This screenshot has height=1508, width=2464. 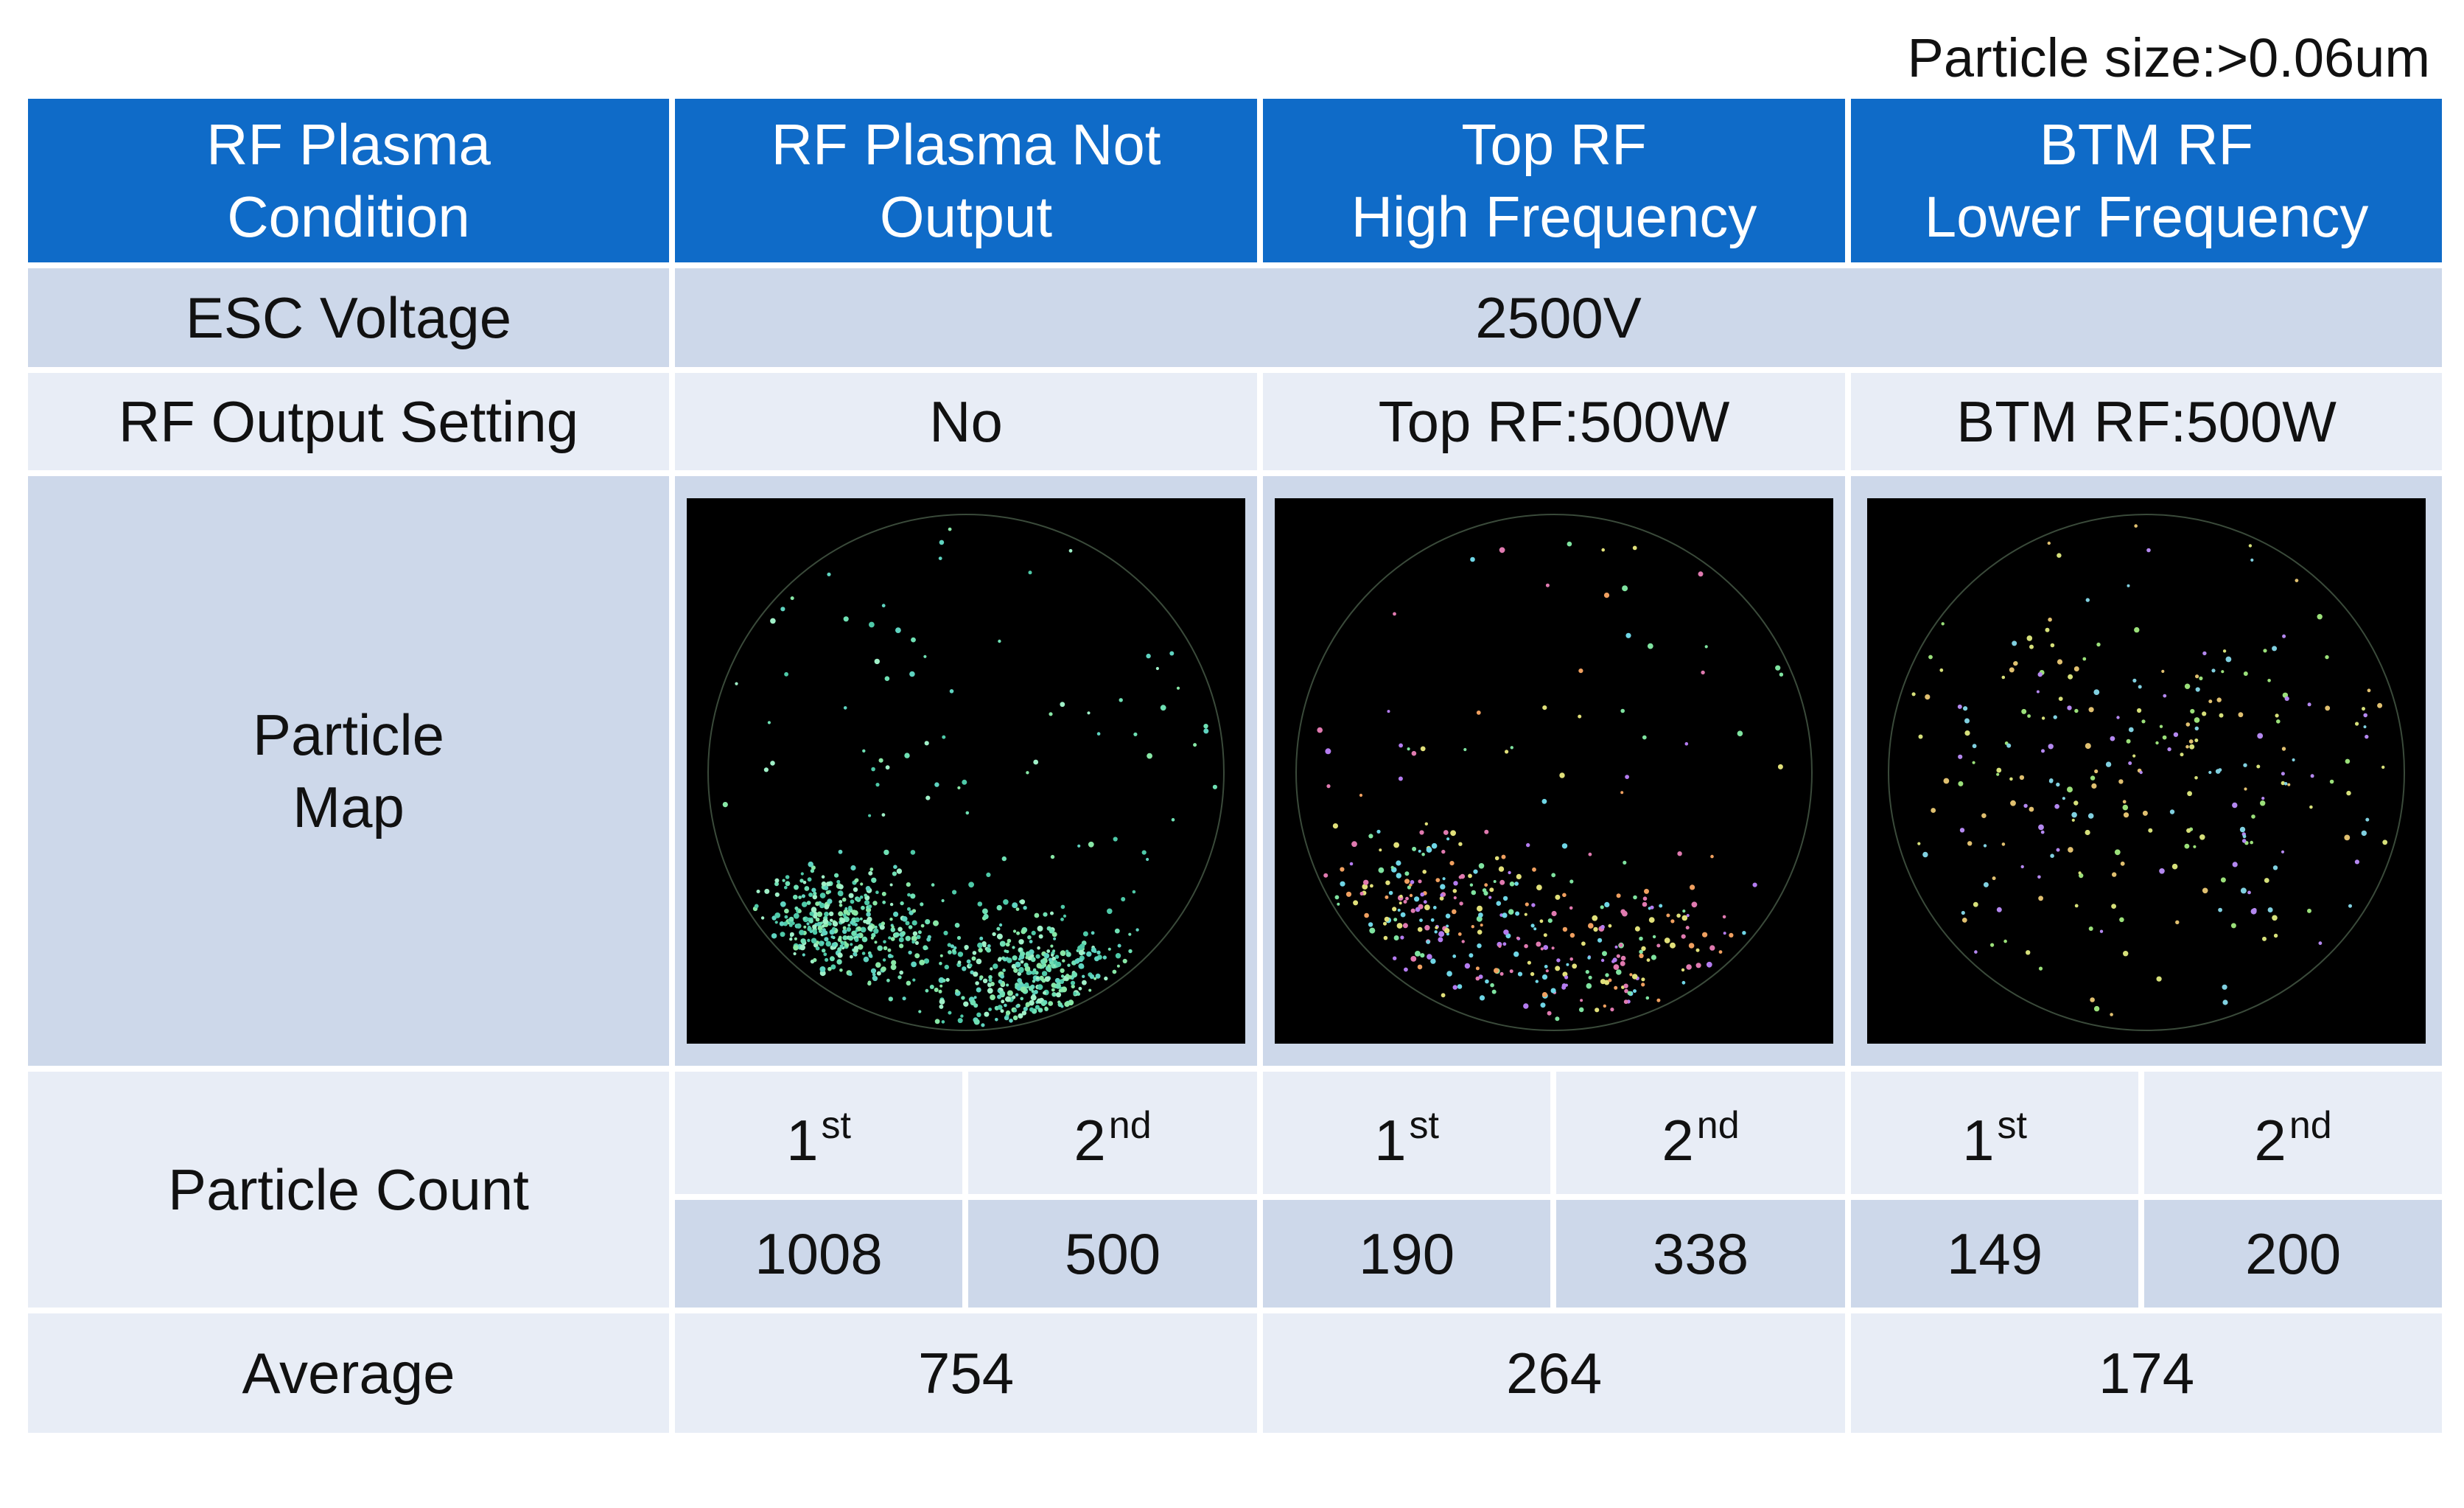 What do you see at coordinates (1557, 774) in the screenshot?
I see `map-cell` at bounding box center [1557, 774].